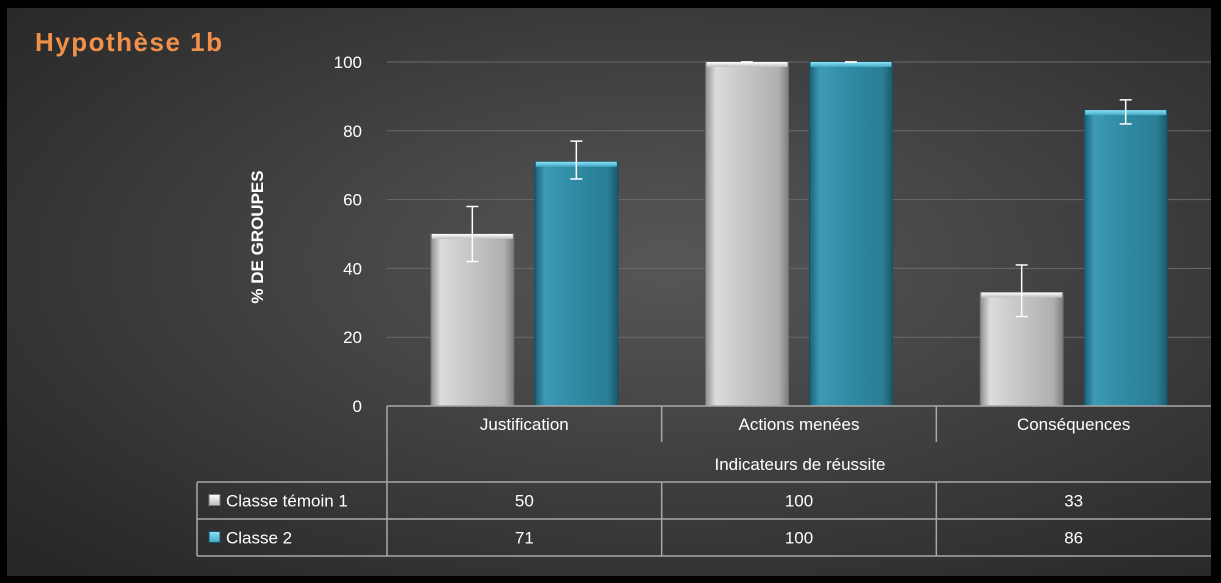 This screenshot has height=583, width=1221. What do you see at coordinates (352, 200) in the screenshot?
I see `y-tick-label: 60` at bounding box center [352, 200].